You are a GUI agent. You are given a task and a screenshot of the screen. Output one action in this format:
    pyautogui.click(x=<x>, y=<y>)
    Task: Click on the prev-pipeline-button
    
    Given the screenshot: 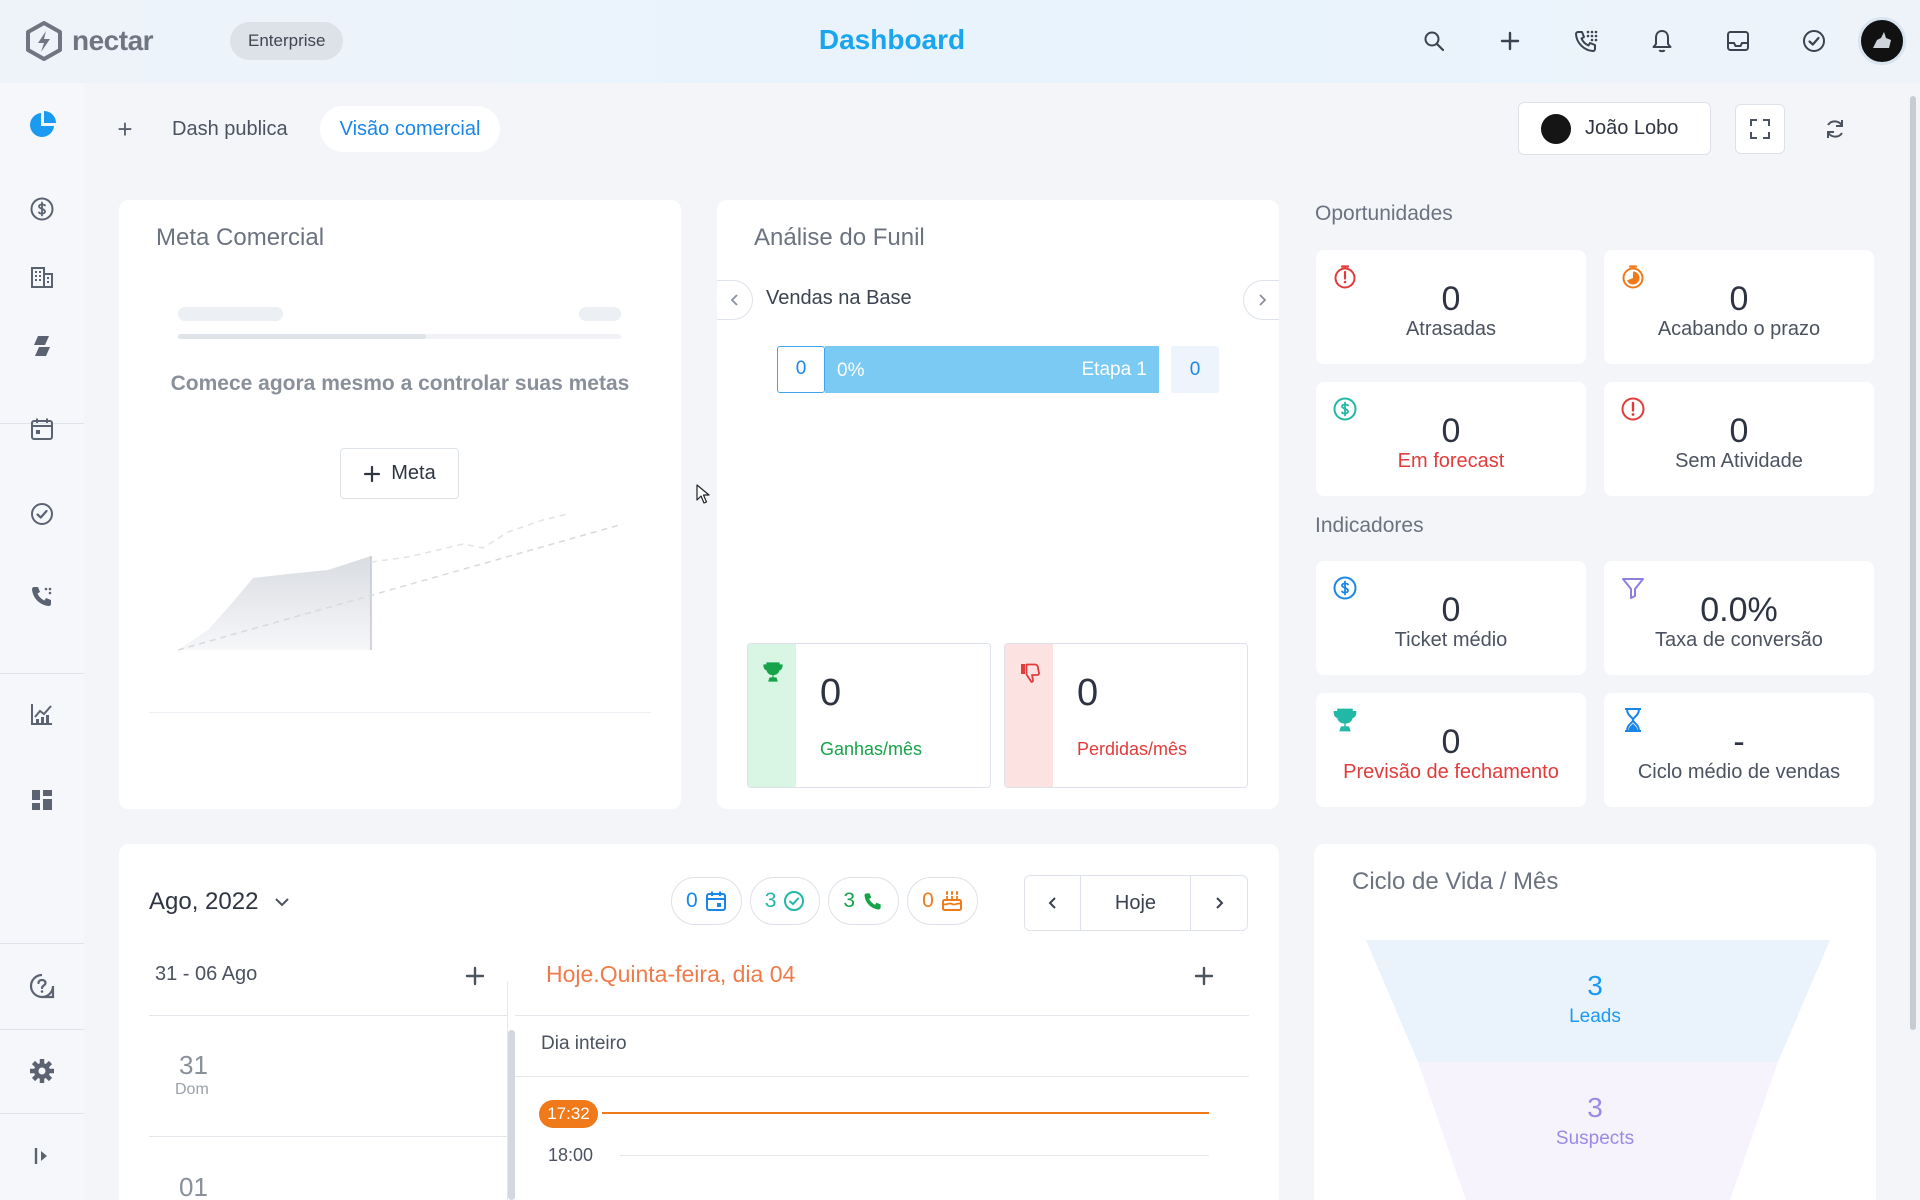 What is the action you would take?
    pyautogui.click(x=735, y=300)
    